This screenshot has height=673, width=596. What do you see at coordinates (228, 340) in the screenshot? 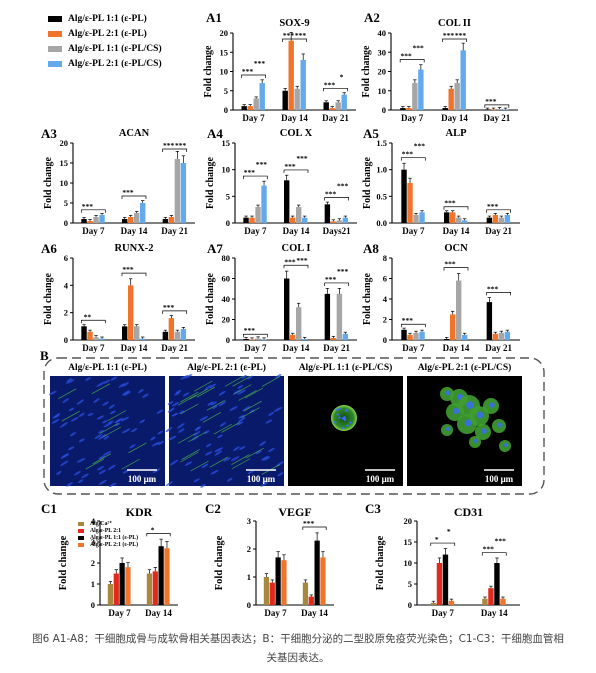
I see `y-tick-label-a7-0: 0` at bounding box center [228, 340].